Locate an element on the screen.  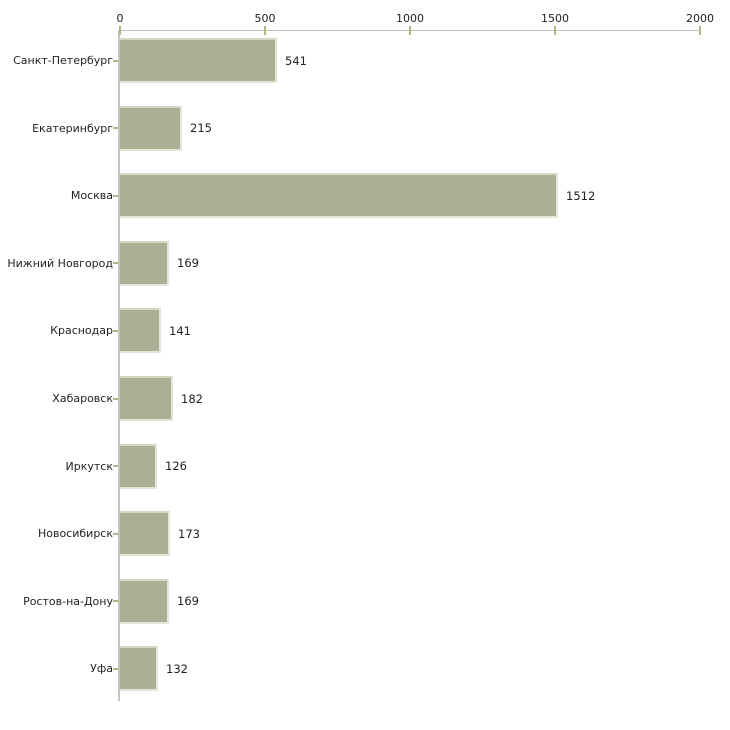
chart-row: Нижний Новгород 169 is located at coordinates (365, 264).